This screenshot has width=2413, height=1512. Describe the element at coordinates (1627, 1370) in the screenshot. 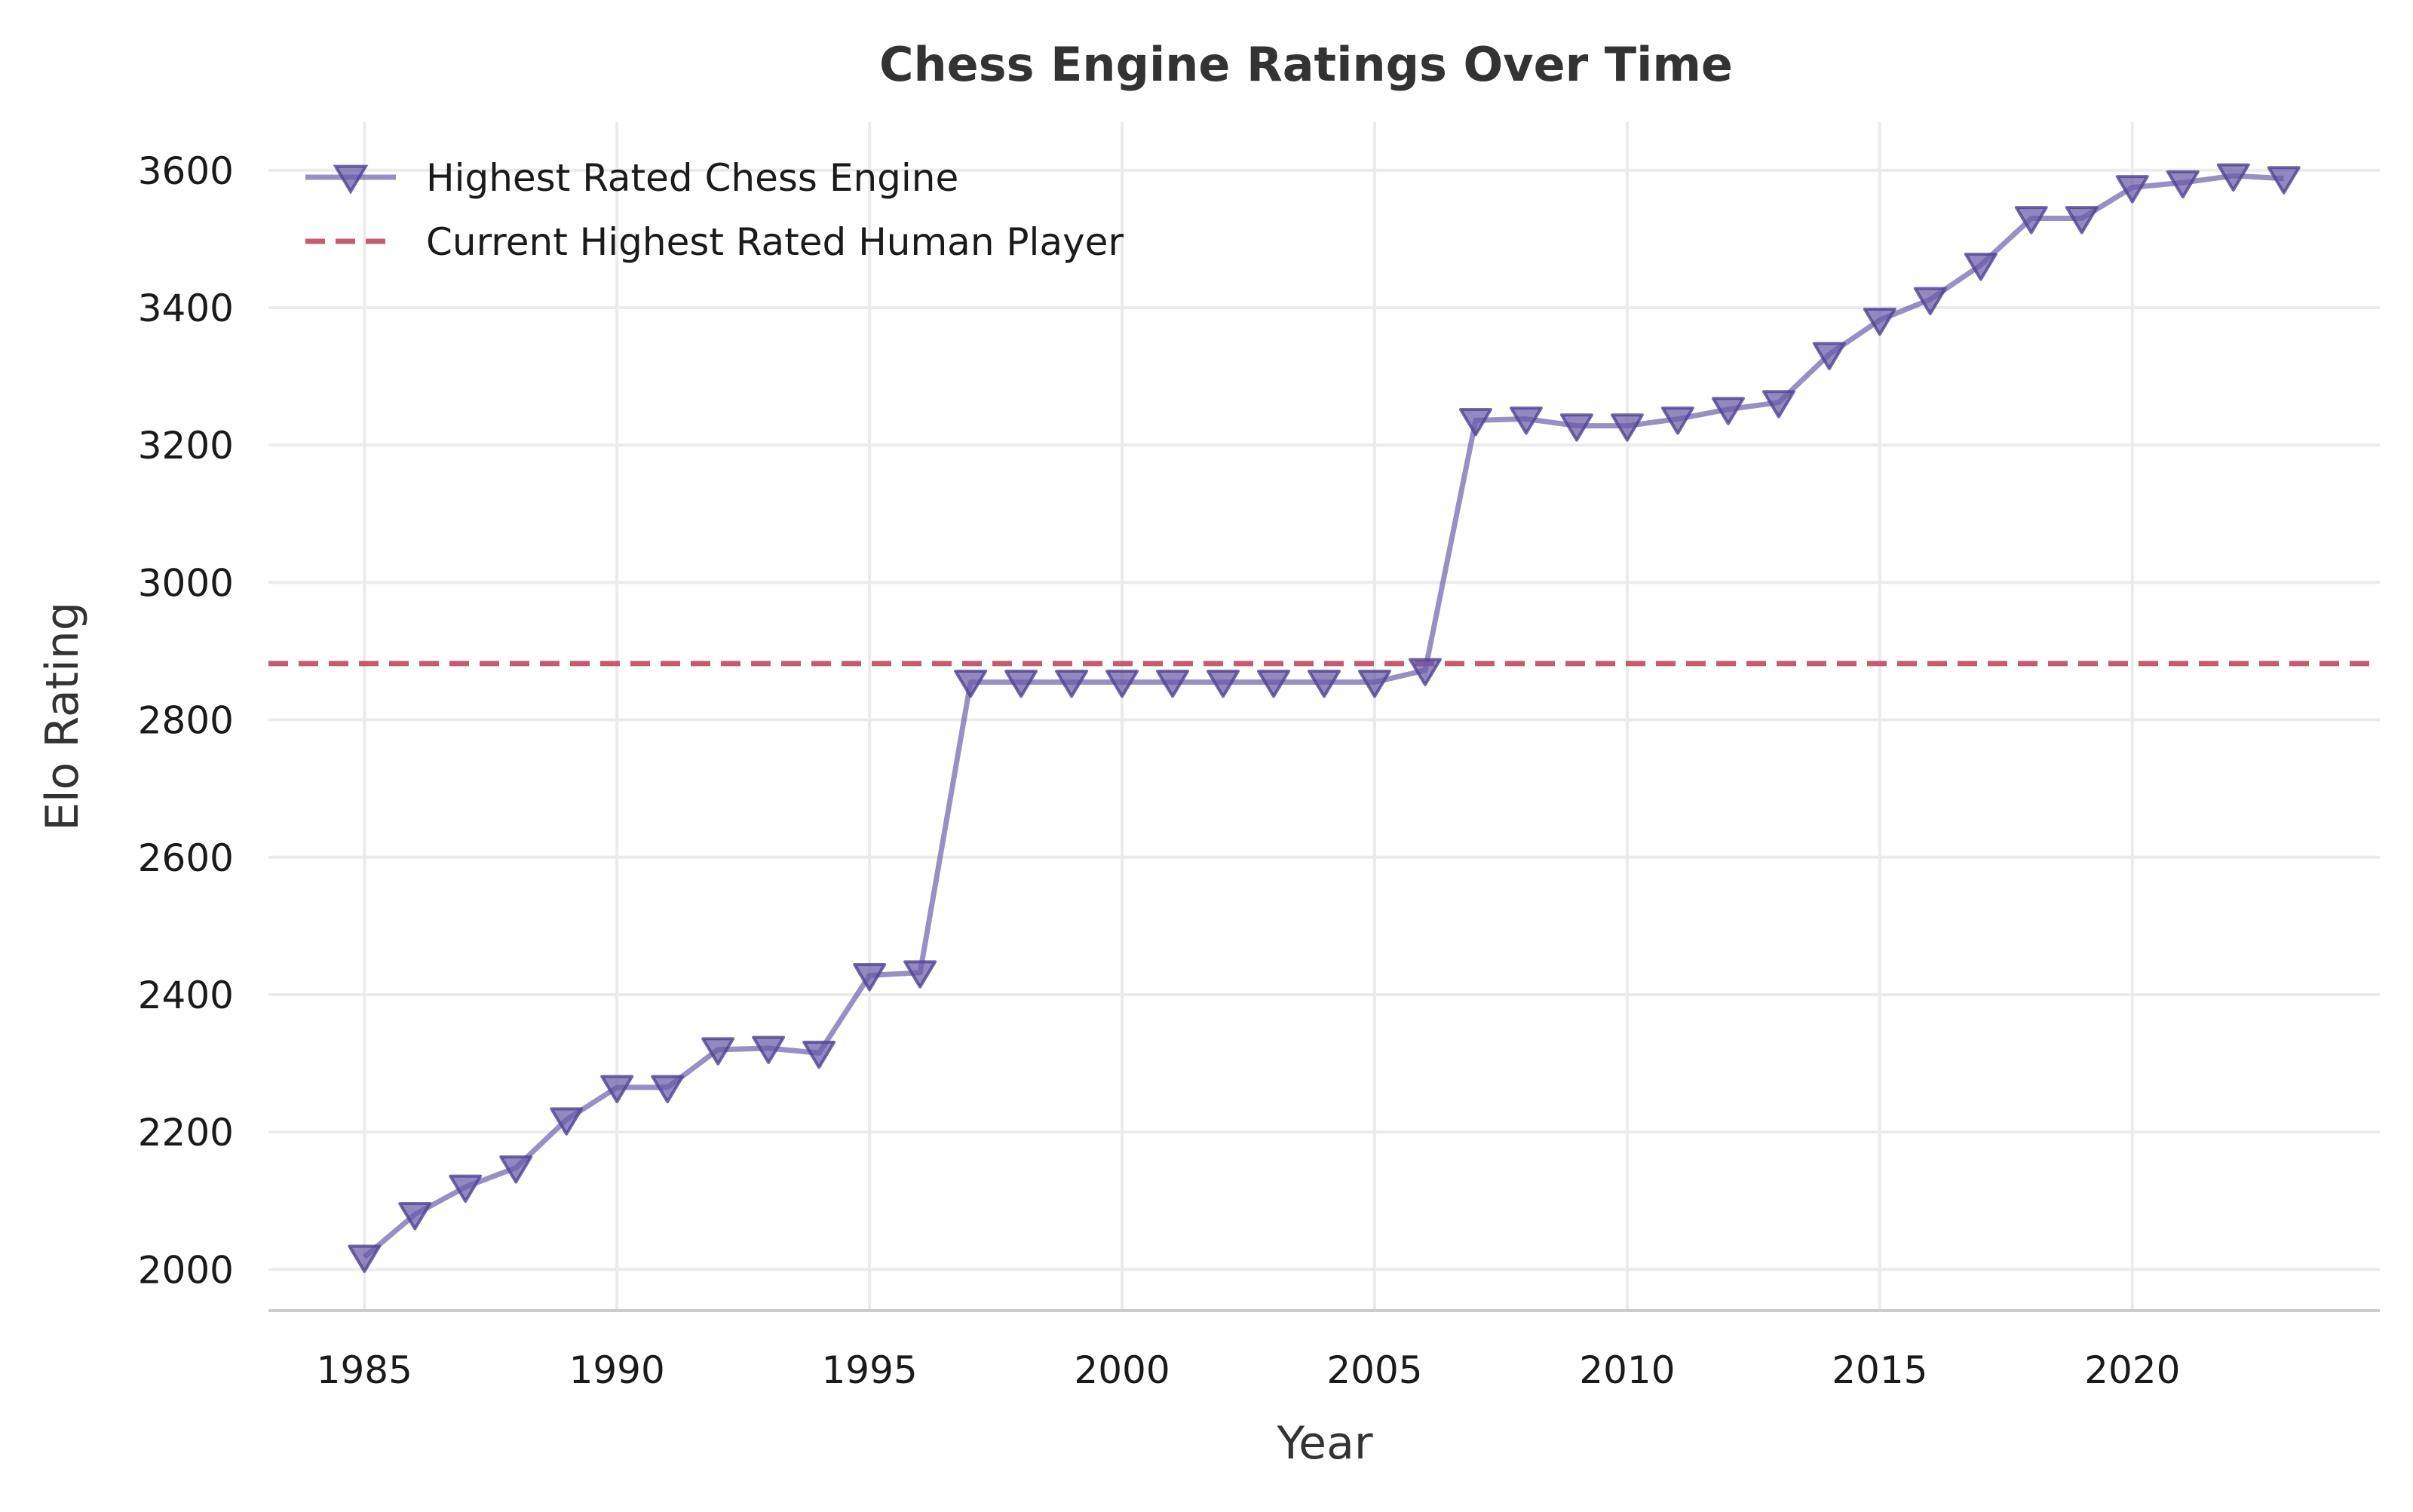

I see `x-tick-label: 2010` at that location.